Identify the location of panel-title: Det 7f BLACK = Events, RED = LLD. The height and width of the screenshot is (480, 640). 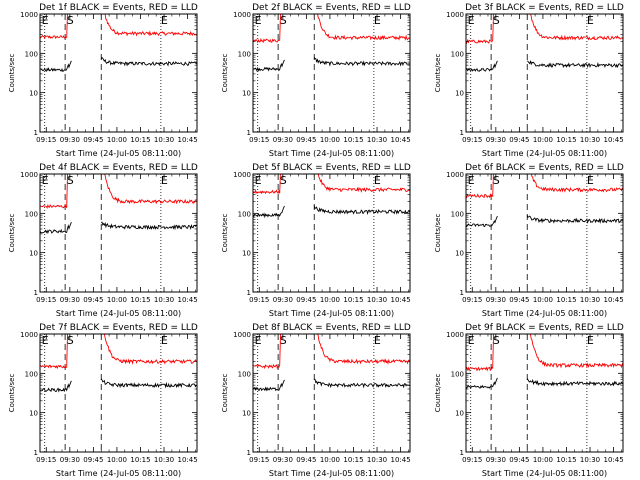
(118, 328).